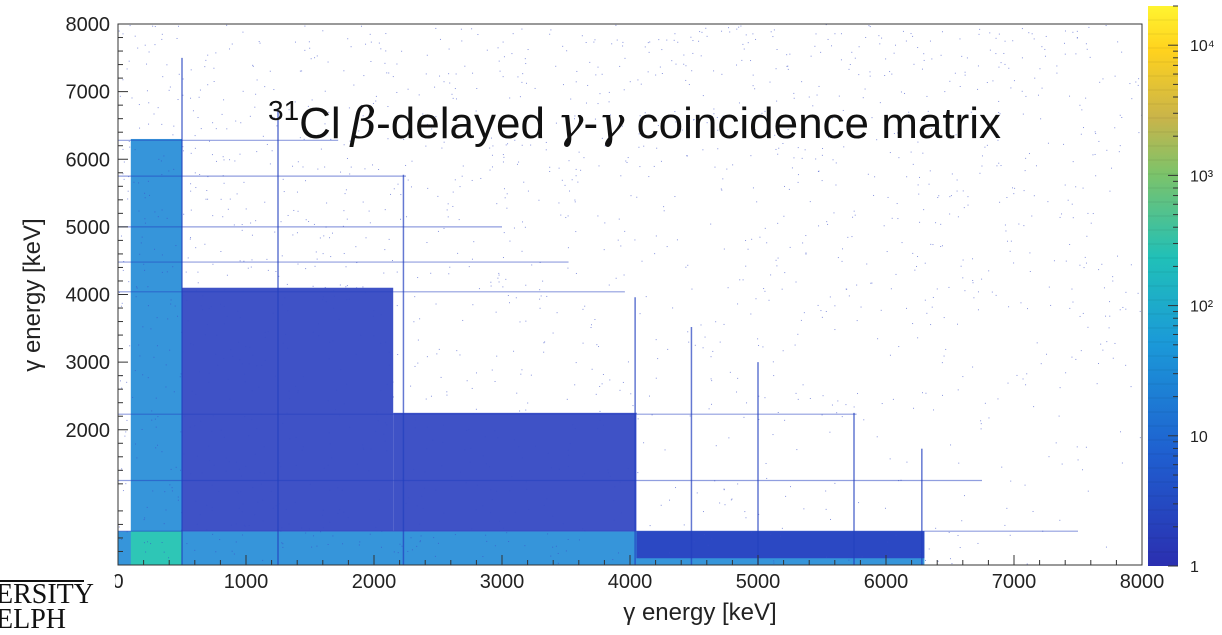  What do you see at coordinates (611, 123) in the screenshot?
I see `title-gamma-2: γ` at bounding box center [611, 123].